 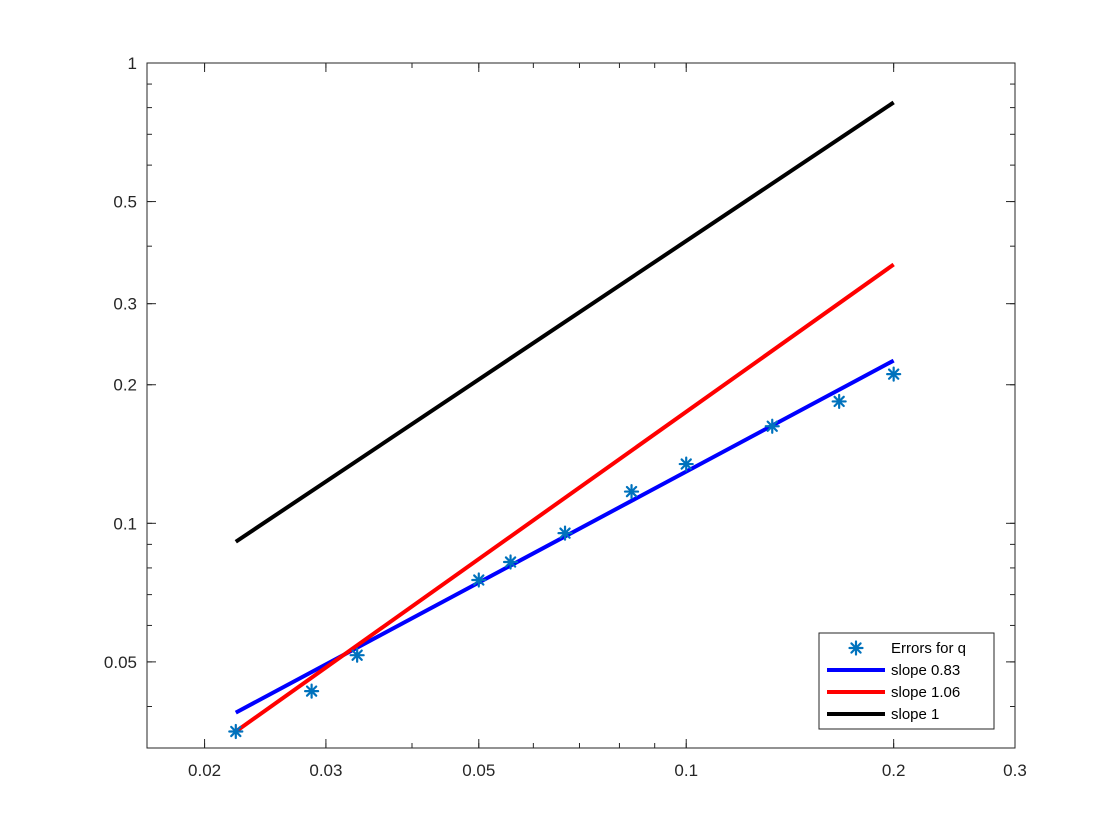 I want to click on x-tick-label: 0.3, so click(x=1015, y=770).